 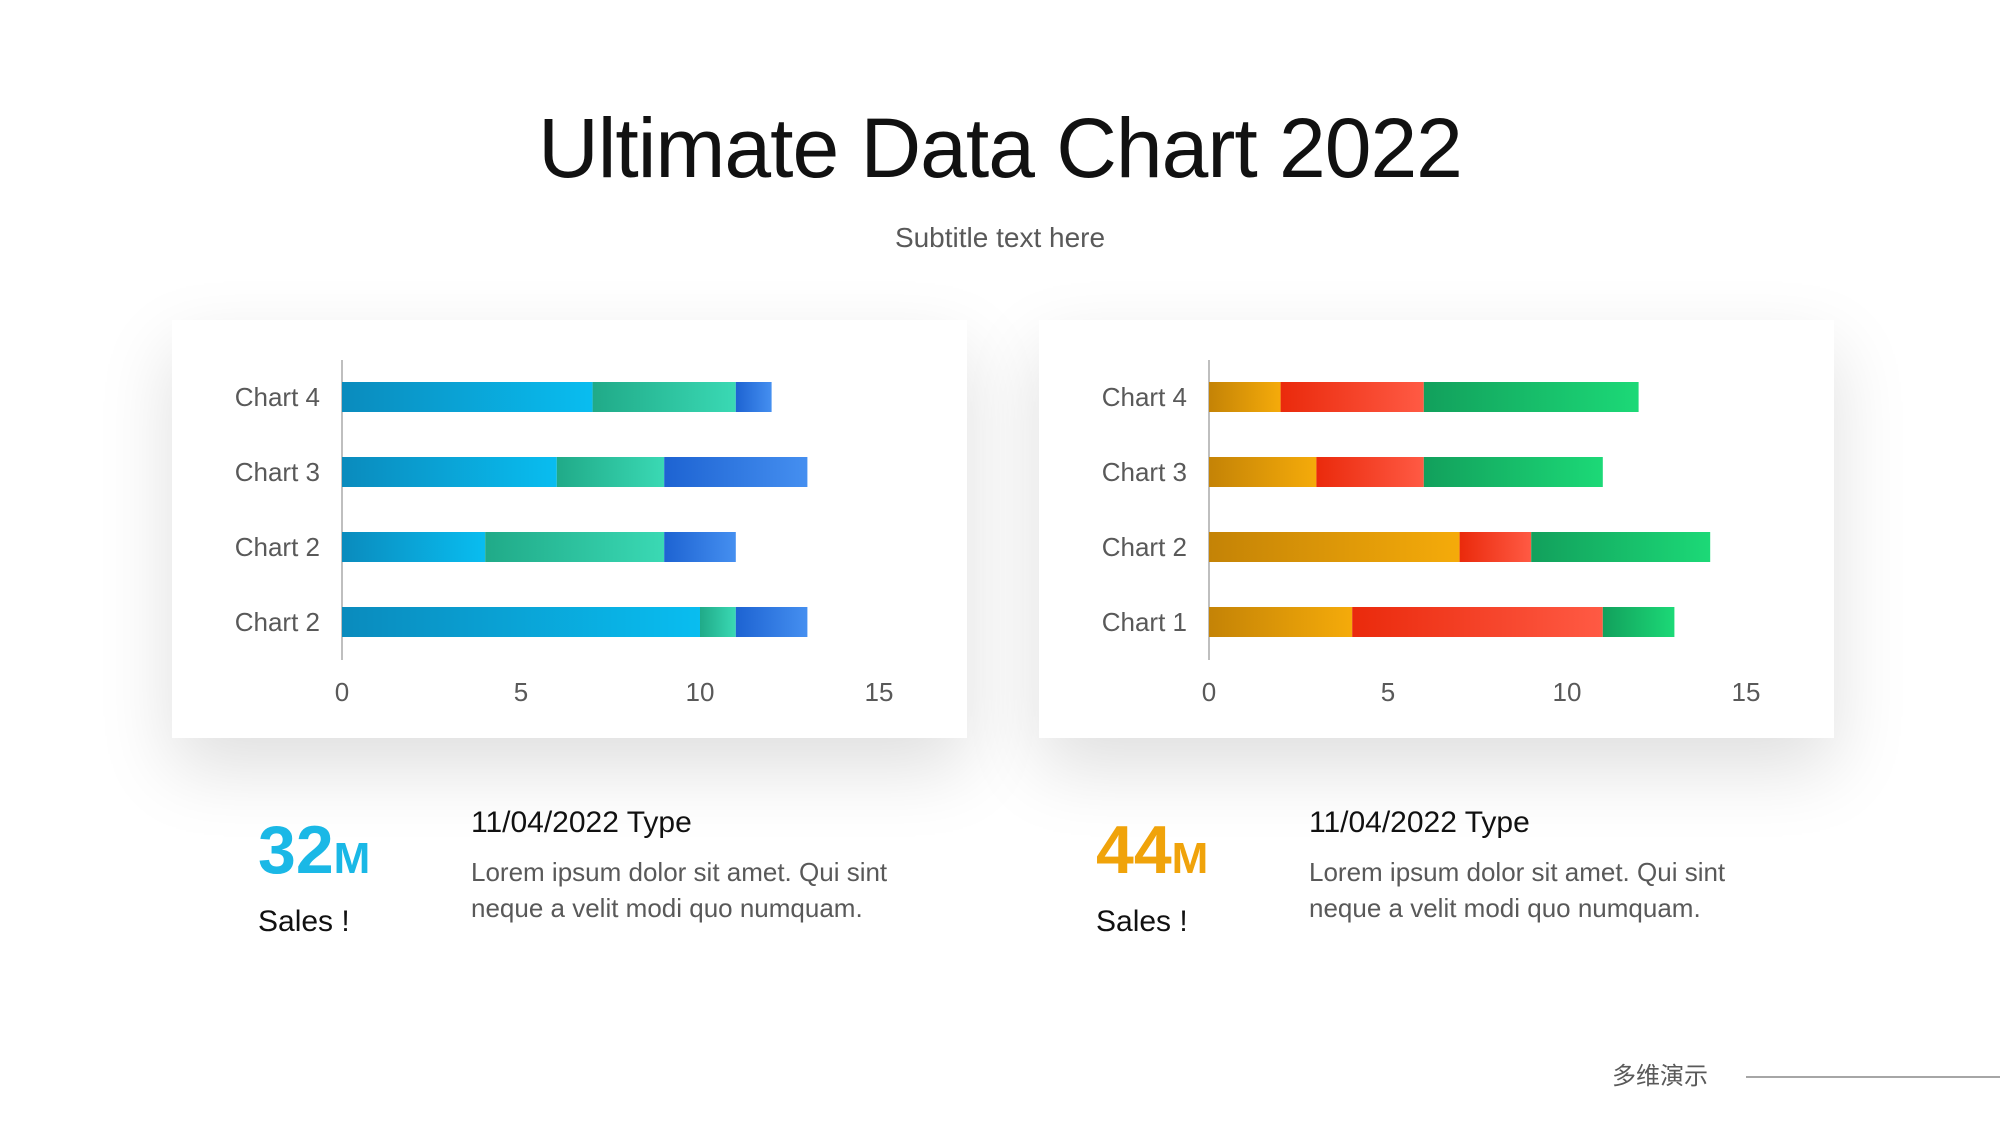 I want to click on stat-number: 32, so click(x=296, y=850).